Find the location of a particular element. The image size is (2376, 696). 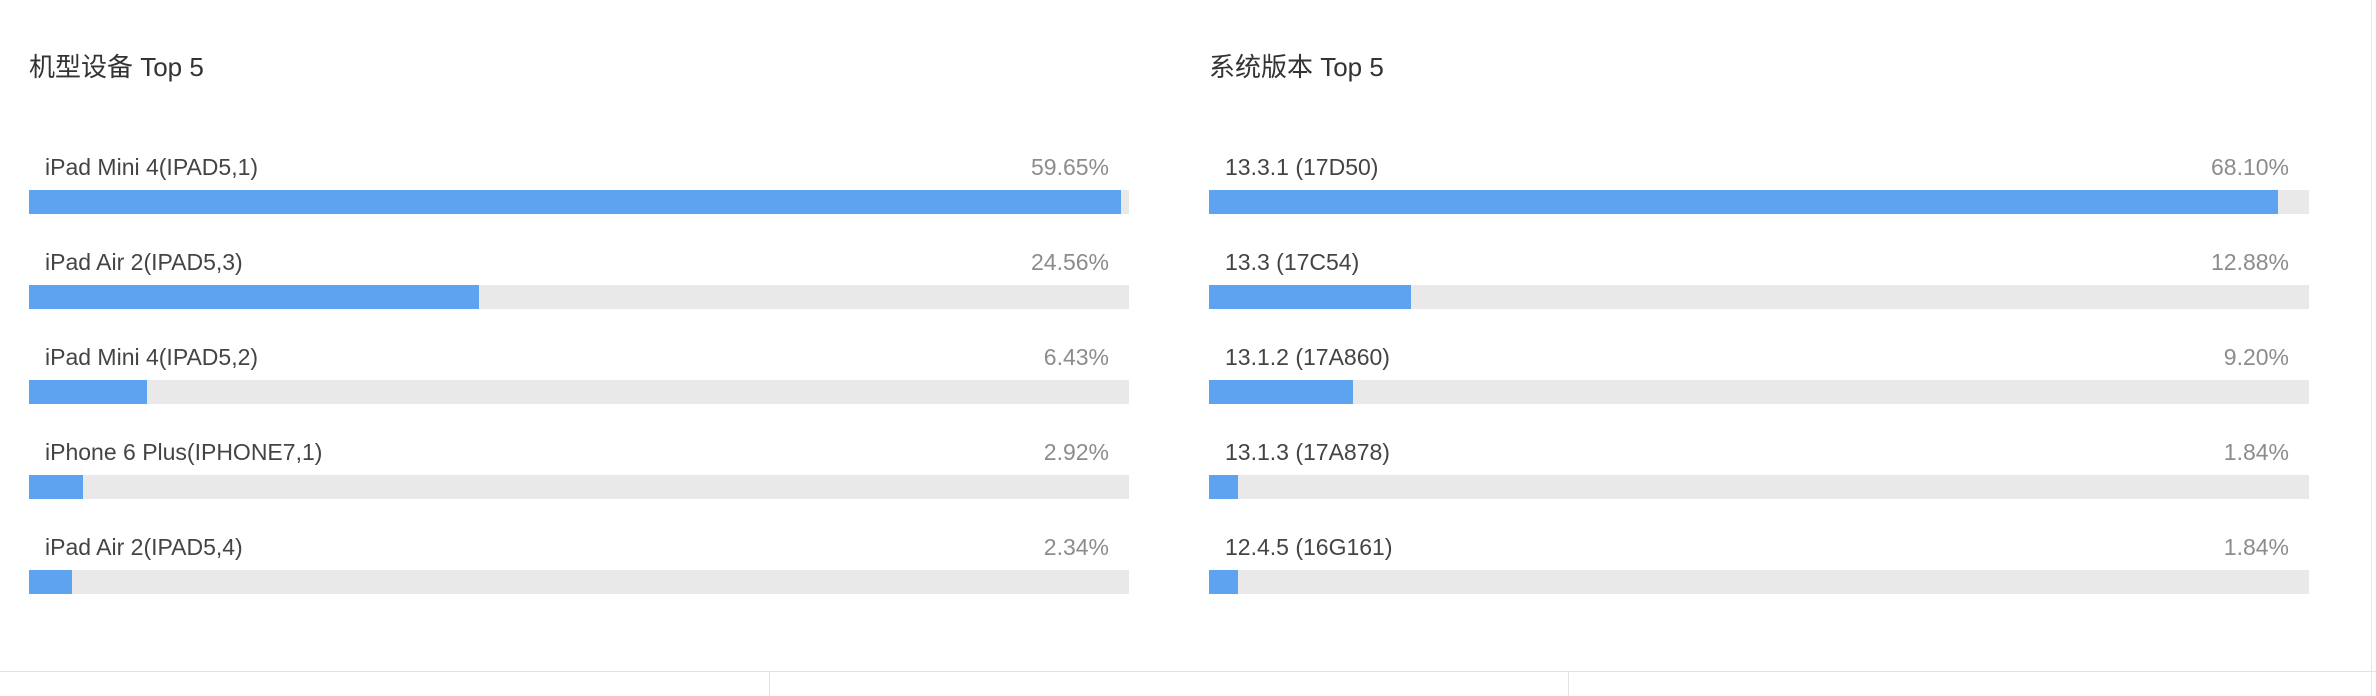

item-label: 13.3 (17C54) is located at coordinates (1292, 262).